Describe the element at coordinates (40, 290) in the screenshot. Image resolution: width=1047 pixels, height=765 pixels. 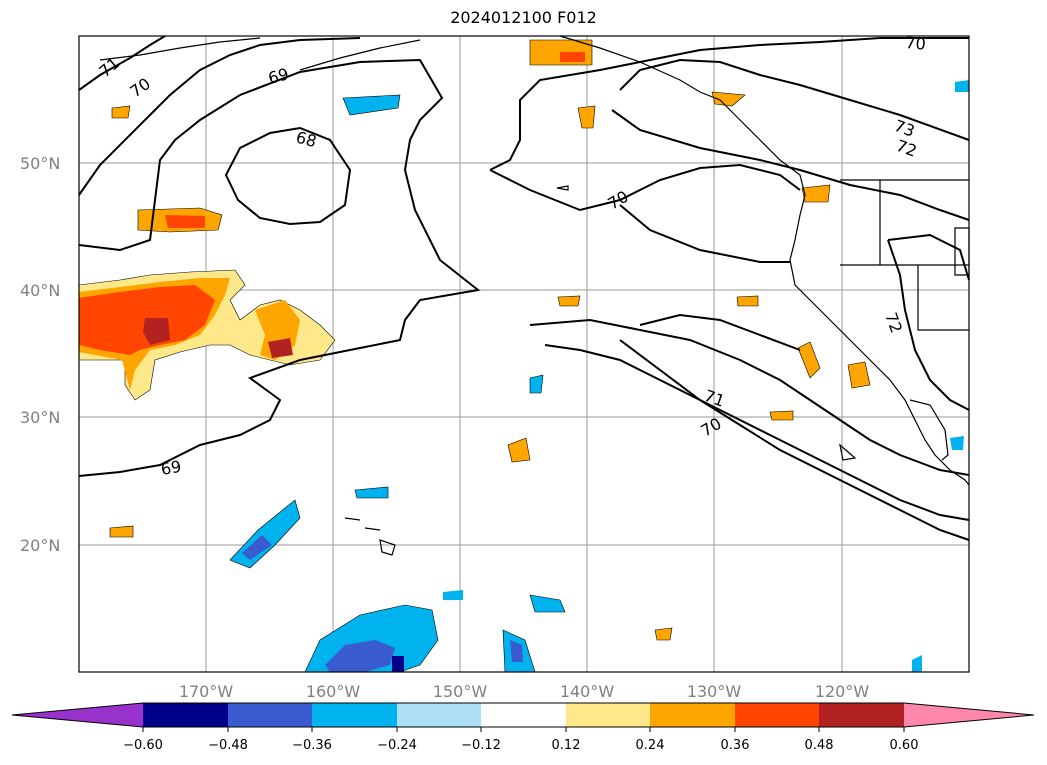
I see `lat-label: 40°N` at that location.